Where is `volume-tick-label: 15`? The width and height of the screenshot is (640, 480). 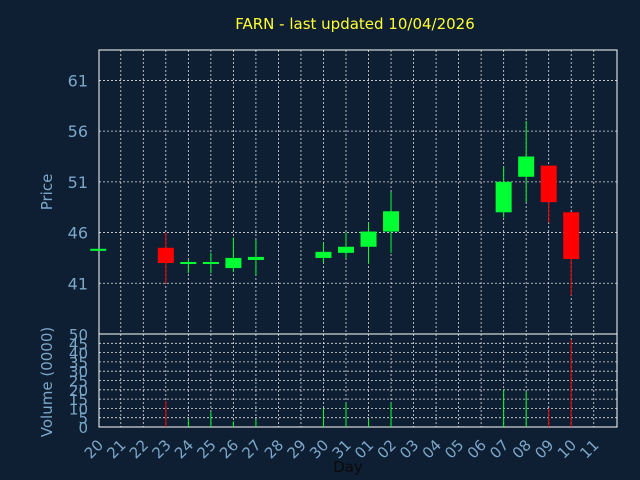 volume-tick-label: 15 is located at coordinates (78, 400).